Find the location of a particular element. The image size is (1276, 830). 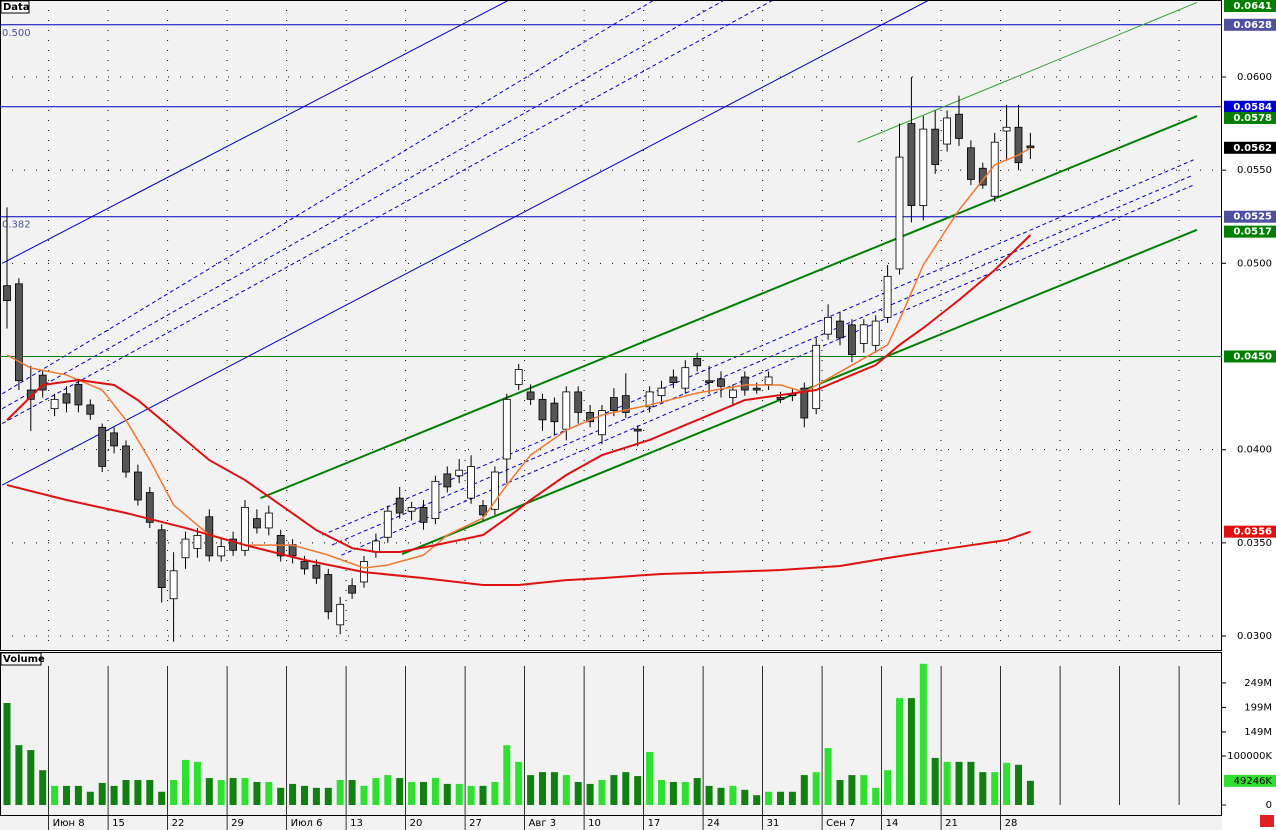

price-marker-label: 0.0641 is located at coordinates (1252, 6).